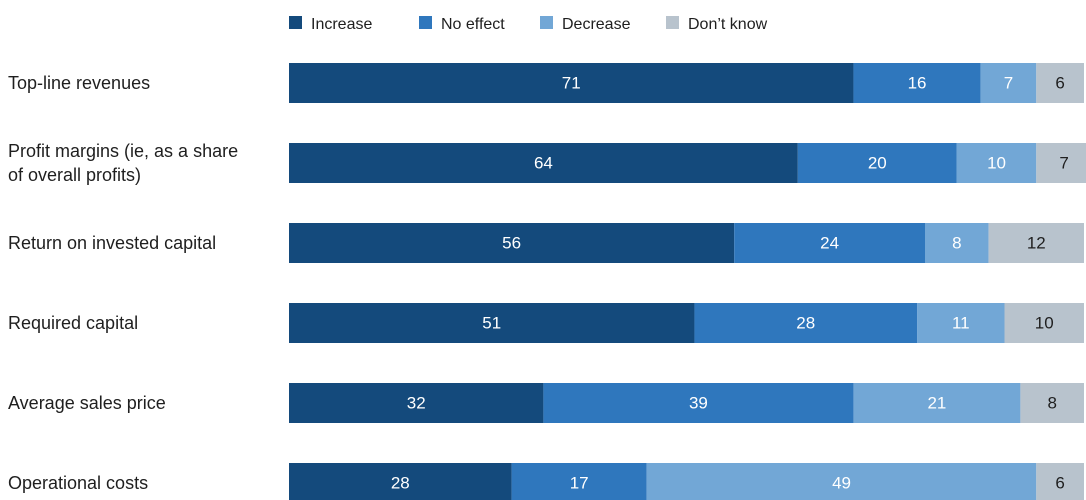 This screenshot has width=1086, height=500. What do you see at coordinates (112, 243) in the screenshot?
I see `category-label: Return on invested capital` at bounding box center [112, 243].